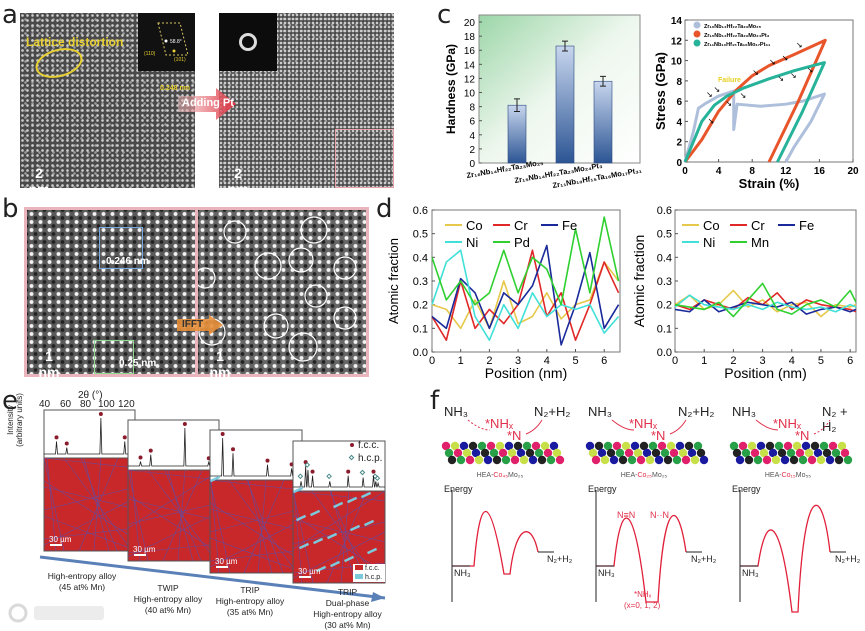 This screenshot has width=865, height=631. I want to click on phase-legend: f.c.c. h.c.p., so click(369, 573).